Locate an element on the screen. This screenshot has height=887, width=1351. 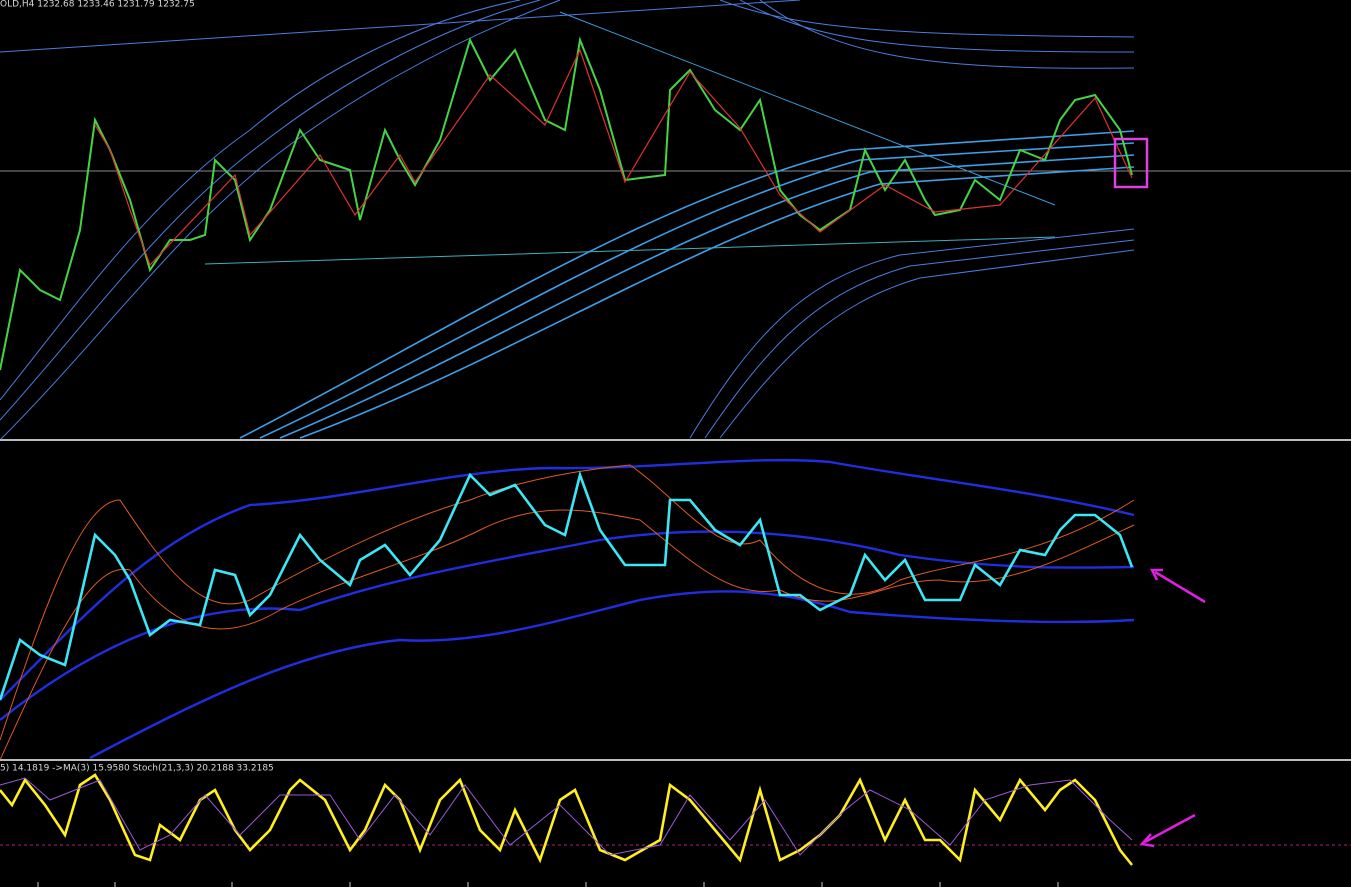
stochastic-main is located at coordinates (567, 819).